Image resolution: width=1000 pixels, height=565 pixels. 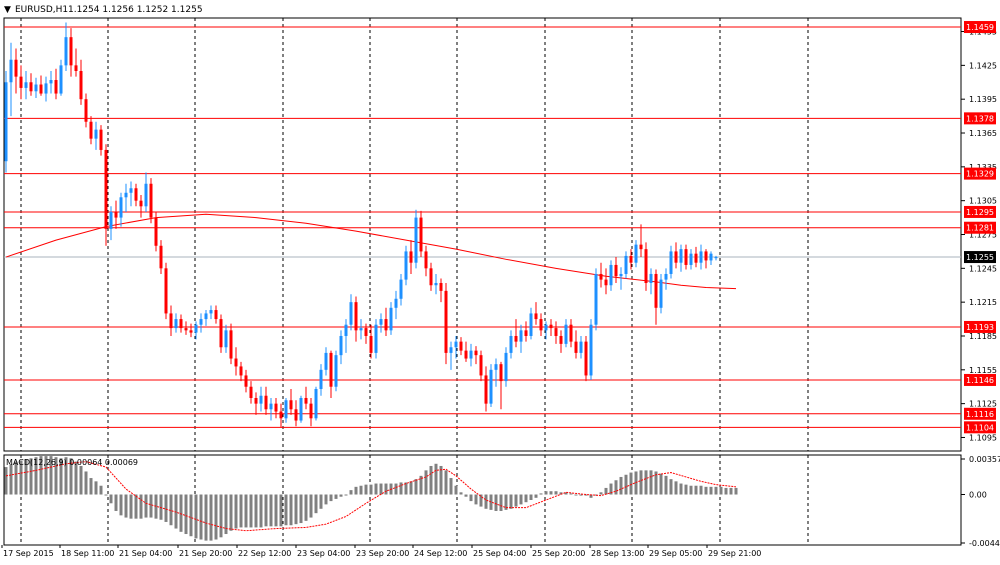 What do you see at coordinates (145, 553) in the screenshot?
I see `time-tick-label: 21 Sep 04:00` at bounding box center [145, 553].